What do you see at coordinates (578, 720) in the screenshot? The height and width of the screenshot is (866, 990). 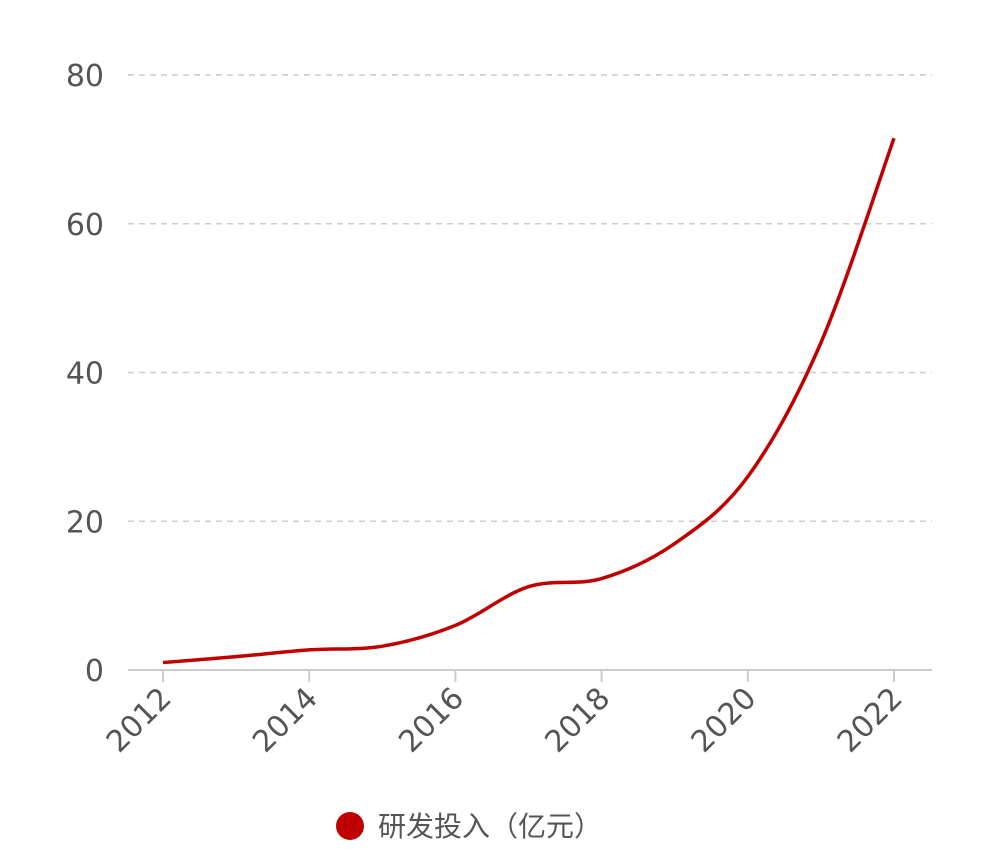 I see `x-tick-label: 2018` at bounding box center [578, 720].